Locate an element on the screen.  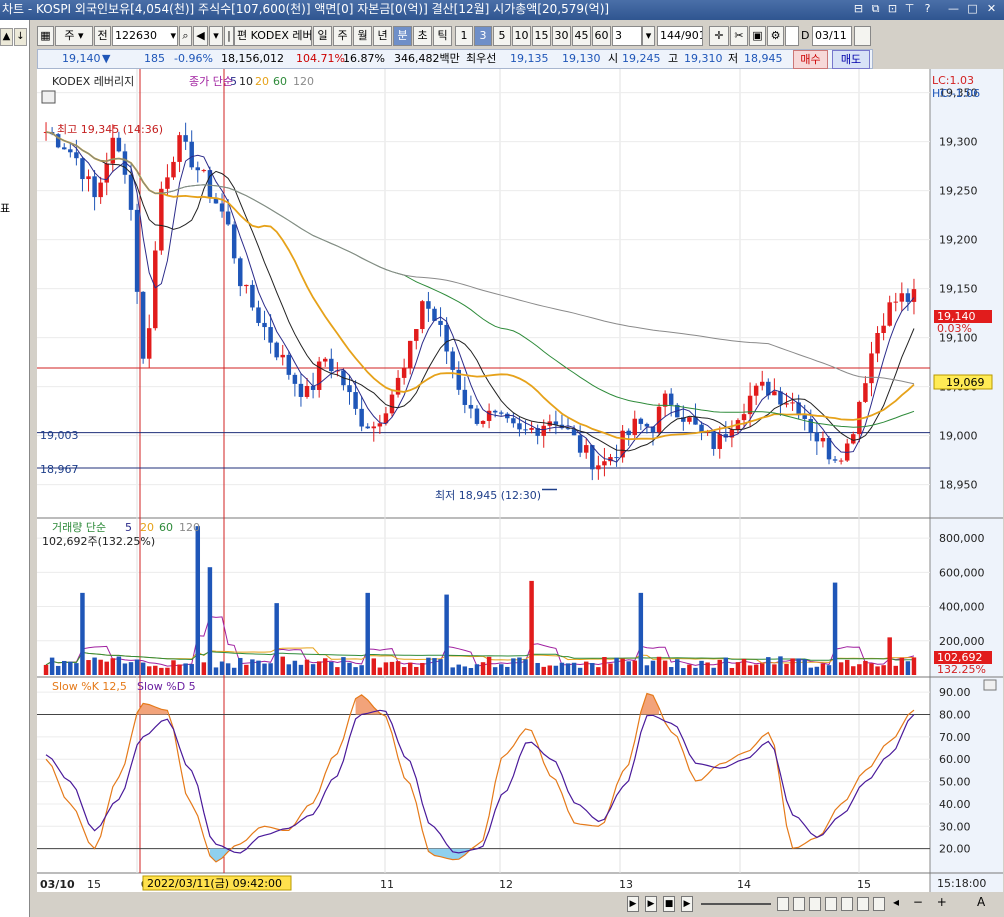
zoom-slider is located at coordinates (736, 904).